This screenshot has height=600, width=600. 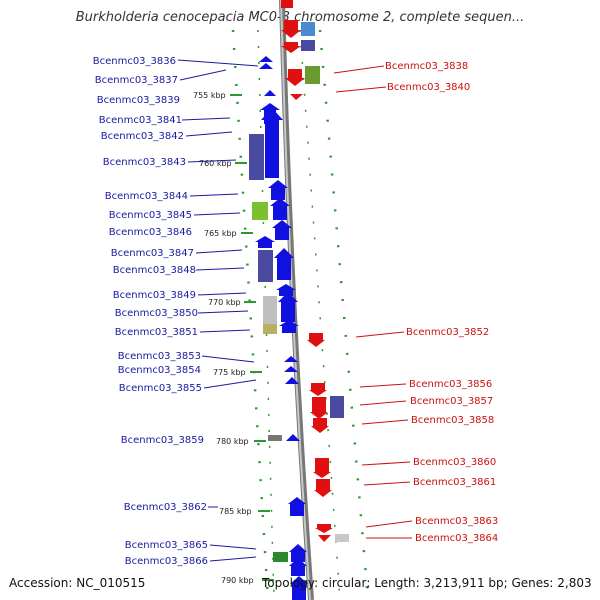 What do you see at coordinates (156, 313) in the screenshot?
I see `gene-label: Bcenmc03_3850` at bounding box center [156, 313].